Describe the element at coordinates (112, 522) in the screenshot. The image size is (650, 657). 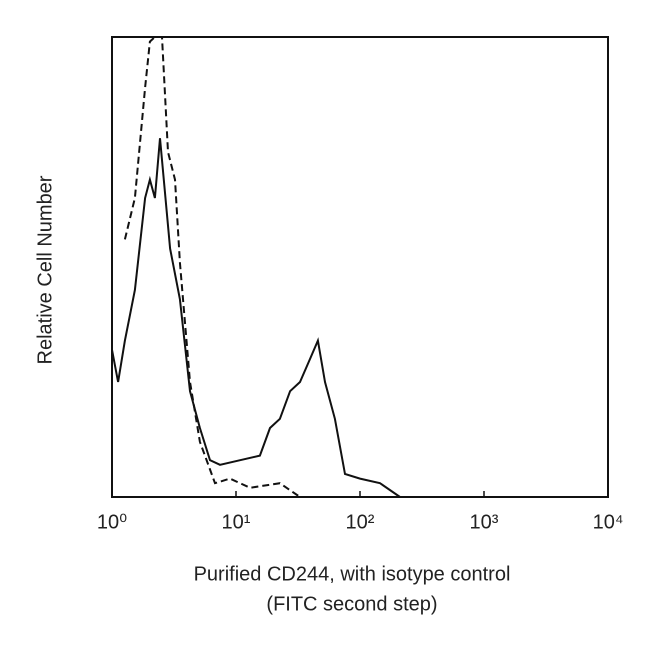
I see `x-tick-label: 10⁰` at that location.